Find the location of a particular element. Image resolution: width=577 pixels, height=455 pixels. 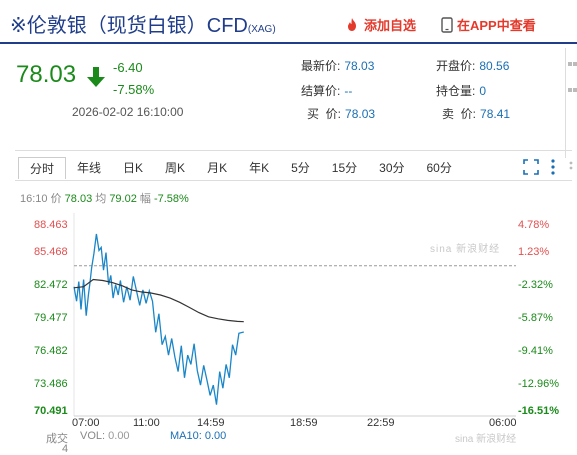

latest-price-value: 78.03 is located at coordinates (359, 66).